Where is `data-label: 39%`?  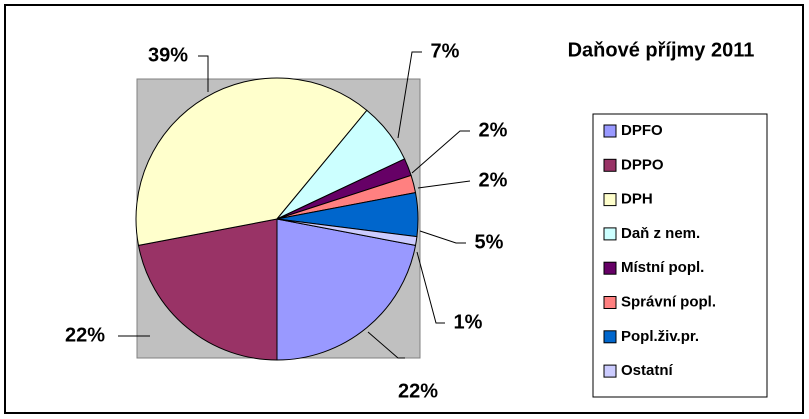 data-label: 39% is located at coordinates (168, 55).